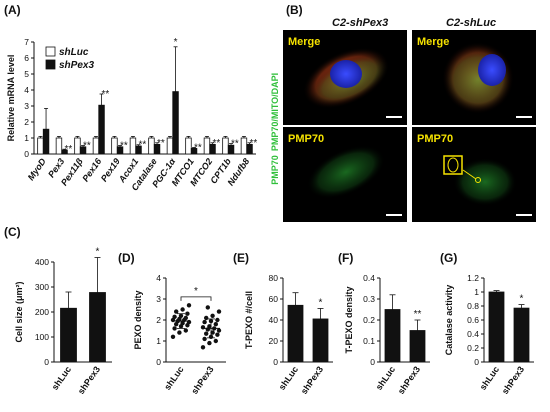 This screenshot has height=412, width=550. Describe the element at coordinates (473, 334) in the screenshot. I see `y-tick-label: 0.4` at that location.